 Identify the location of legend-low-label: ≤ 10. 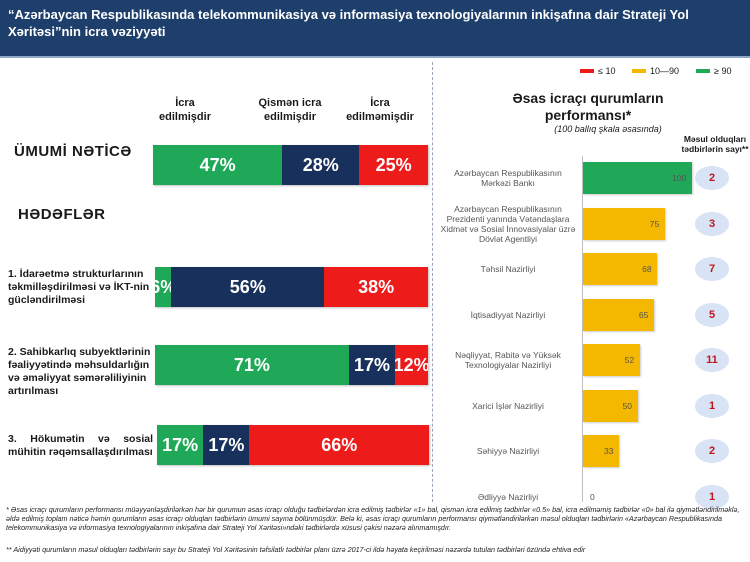
(607, 71).